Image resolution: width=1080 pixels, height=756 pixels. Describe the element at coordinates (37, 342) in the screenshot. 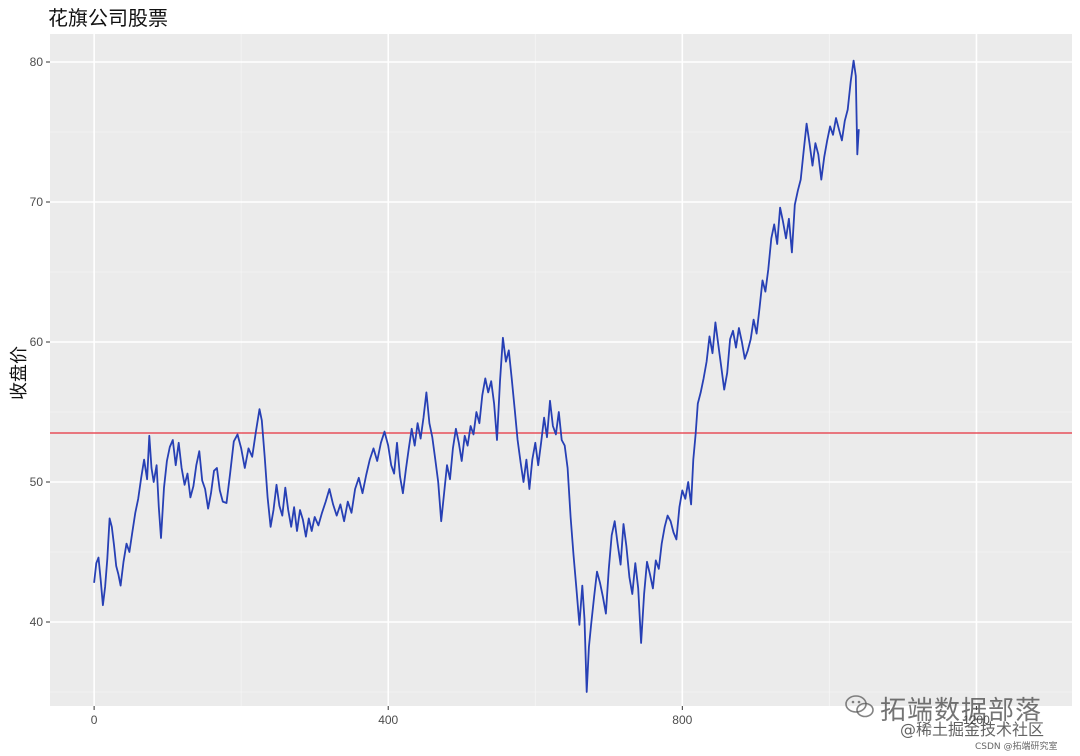

I see `y-tick-label: 60` at that location.